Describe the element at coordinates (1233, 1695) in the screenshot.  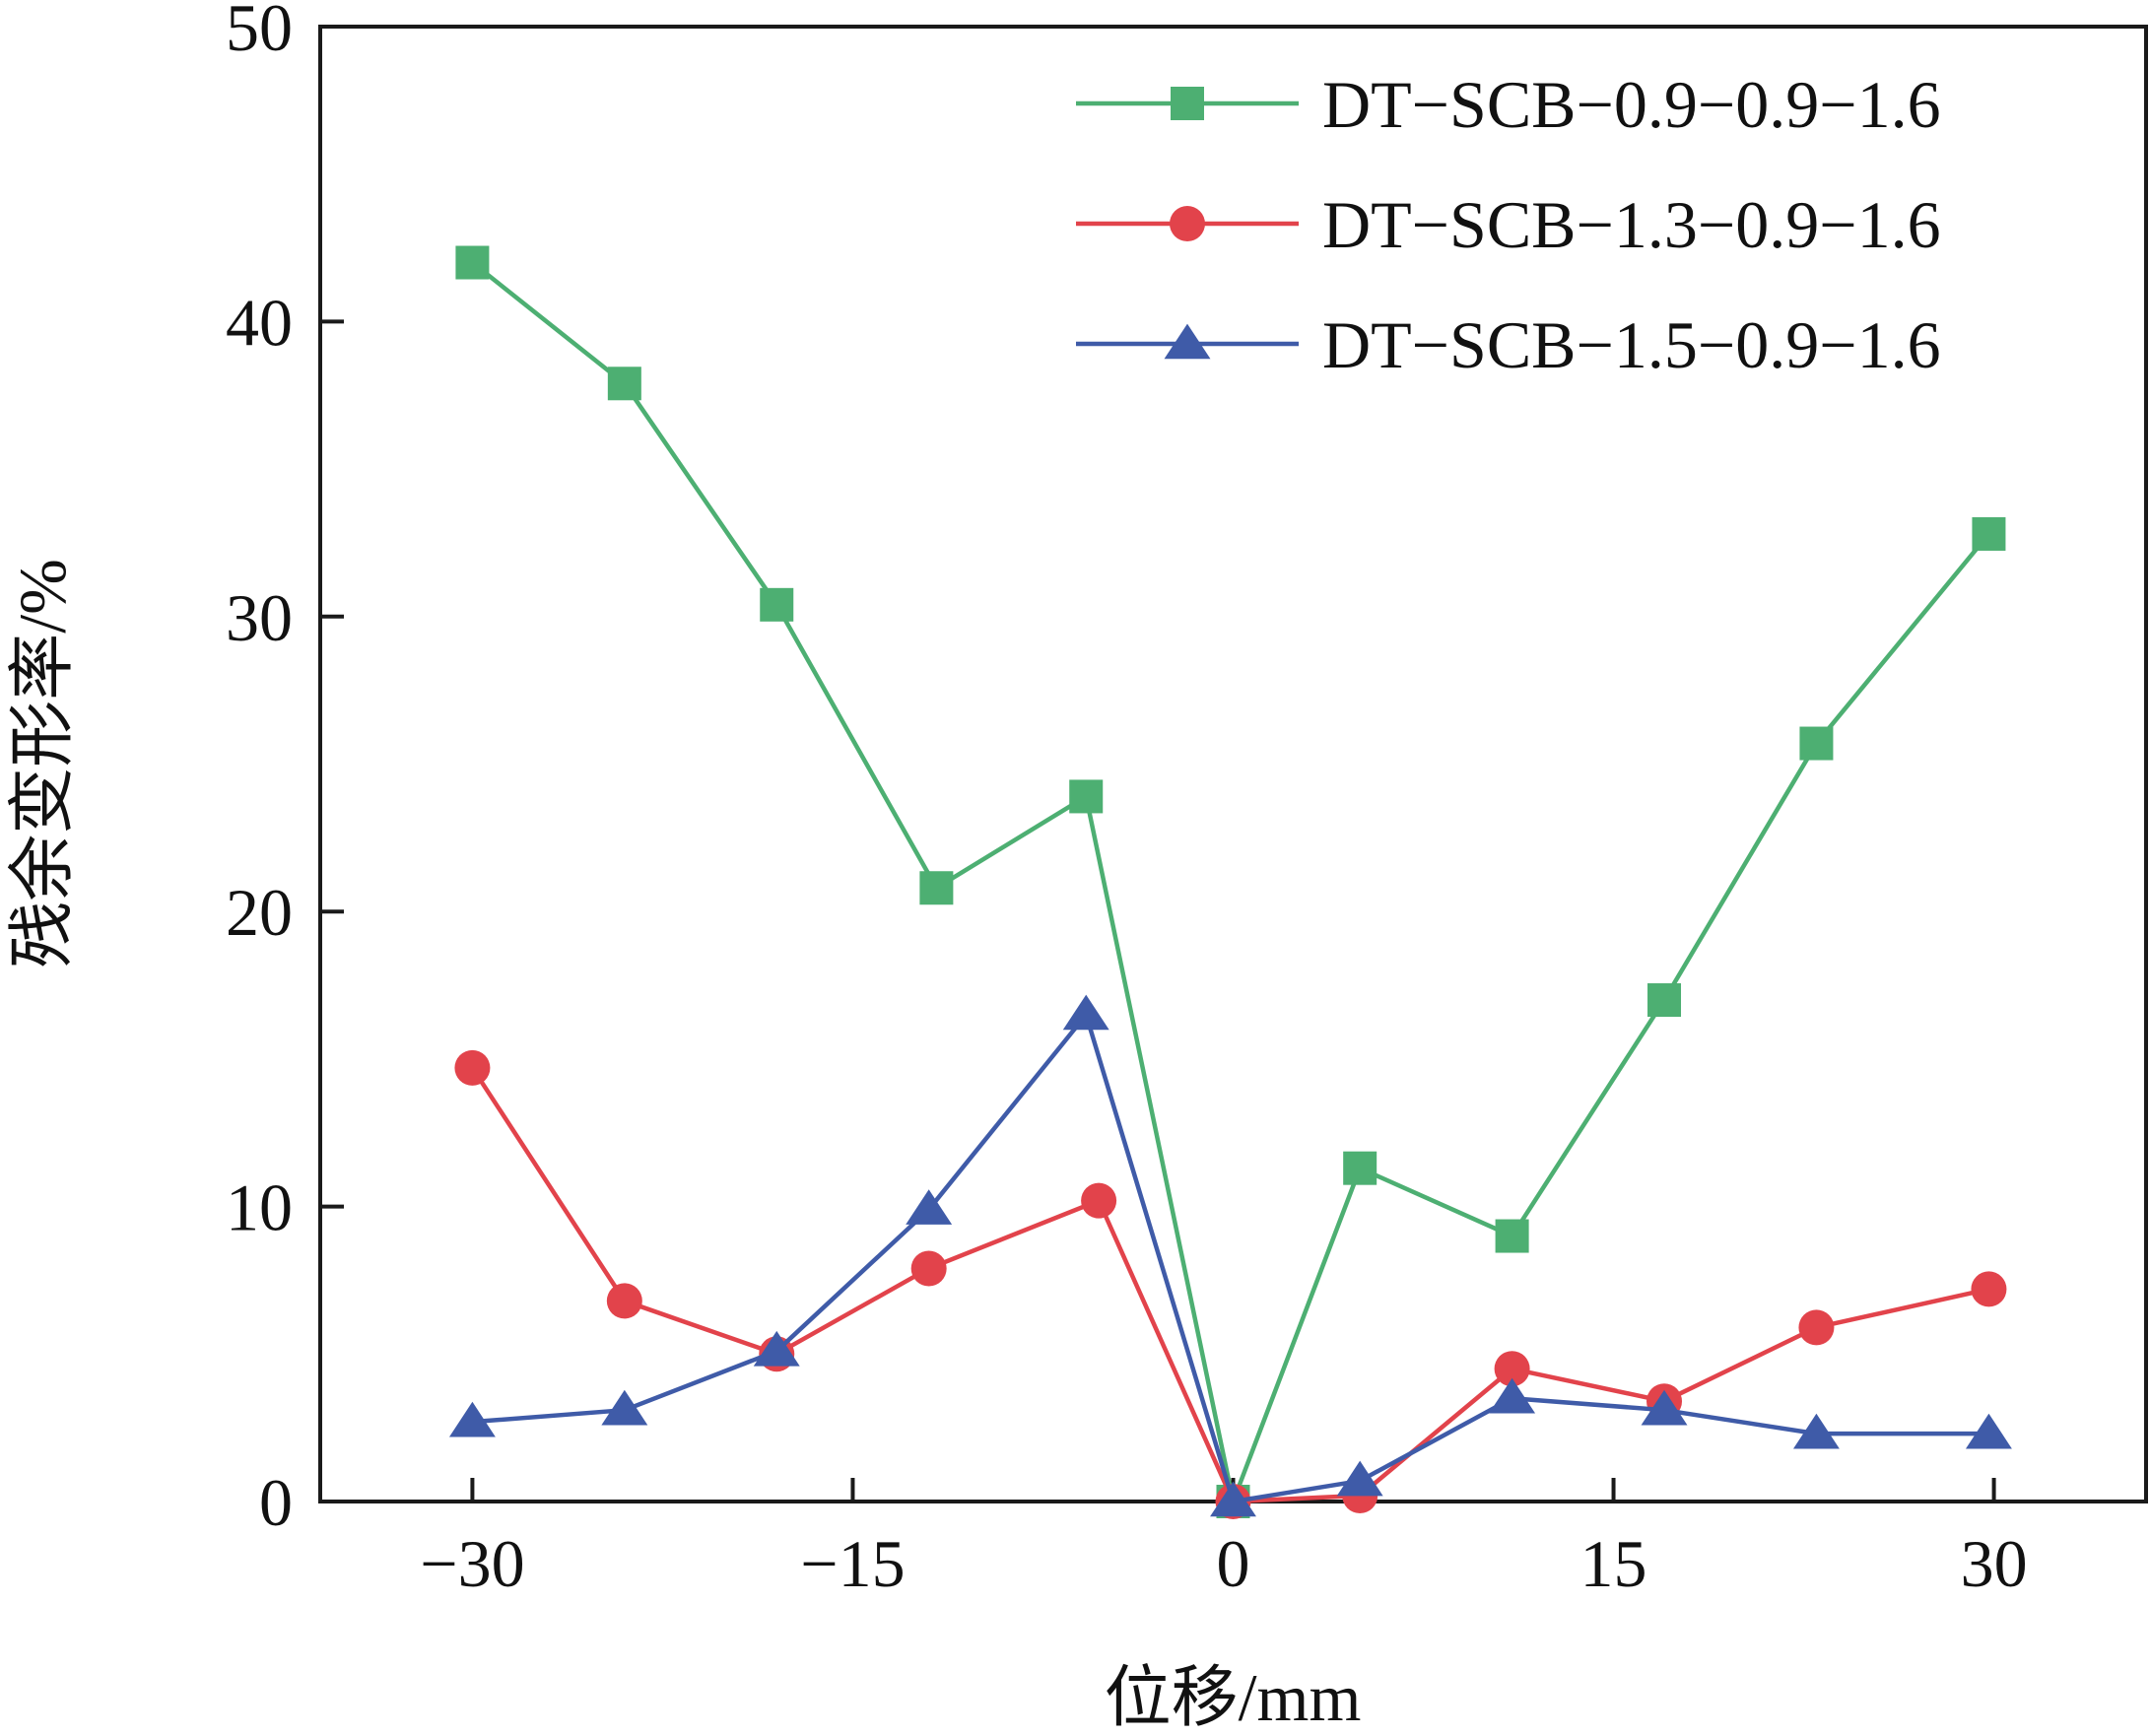
I see `x-axis-title: 位移/mm` at that location.